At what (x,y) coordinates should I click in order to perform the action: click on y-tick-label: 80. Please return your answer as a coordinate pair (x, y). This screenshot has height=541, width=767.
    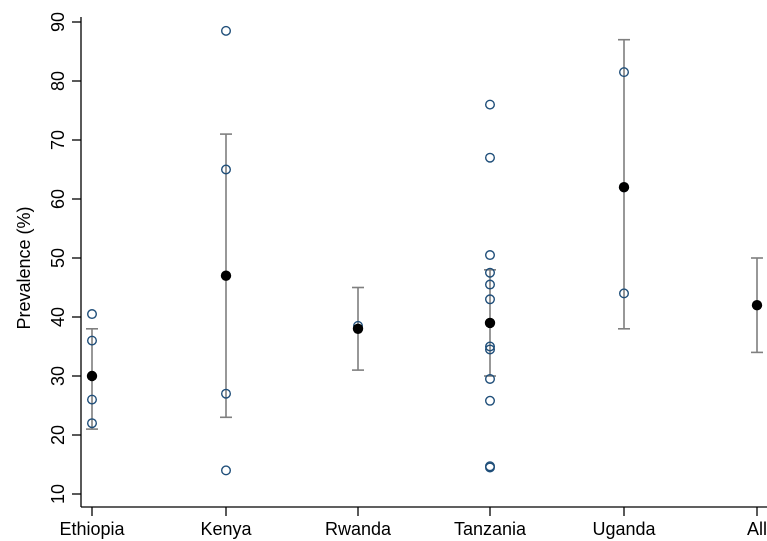
    Looking at the image, I should click on (58, 81).